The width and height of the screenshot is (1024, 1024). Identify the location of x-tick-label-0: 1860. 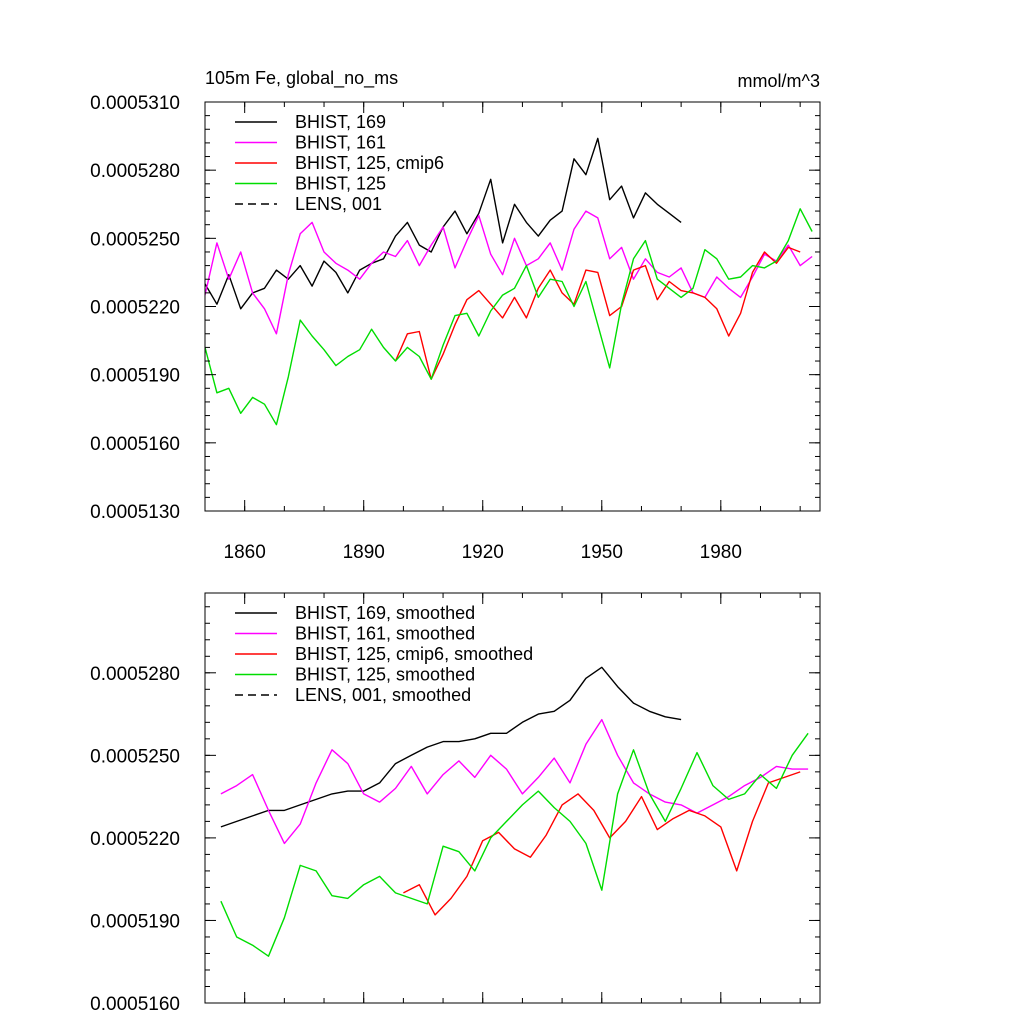
(245, 552).